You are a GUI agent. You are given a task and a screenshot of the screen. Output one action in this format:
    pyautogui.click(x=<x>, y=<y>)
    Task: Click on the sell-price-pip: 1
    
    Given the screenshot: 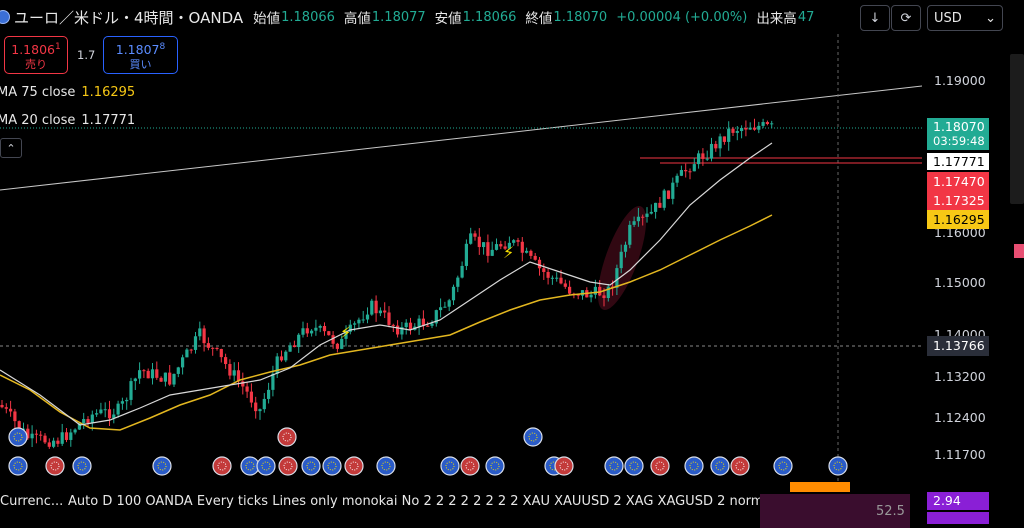 What is the action you would take?
    pyautogui.click(x=58, y=47)
    